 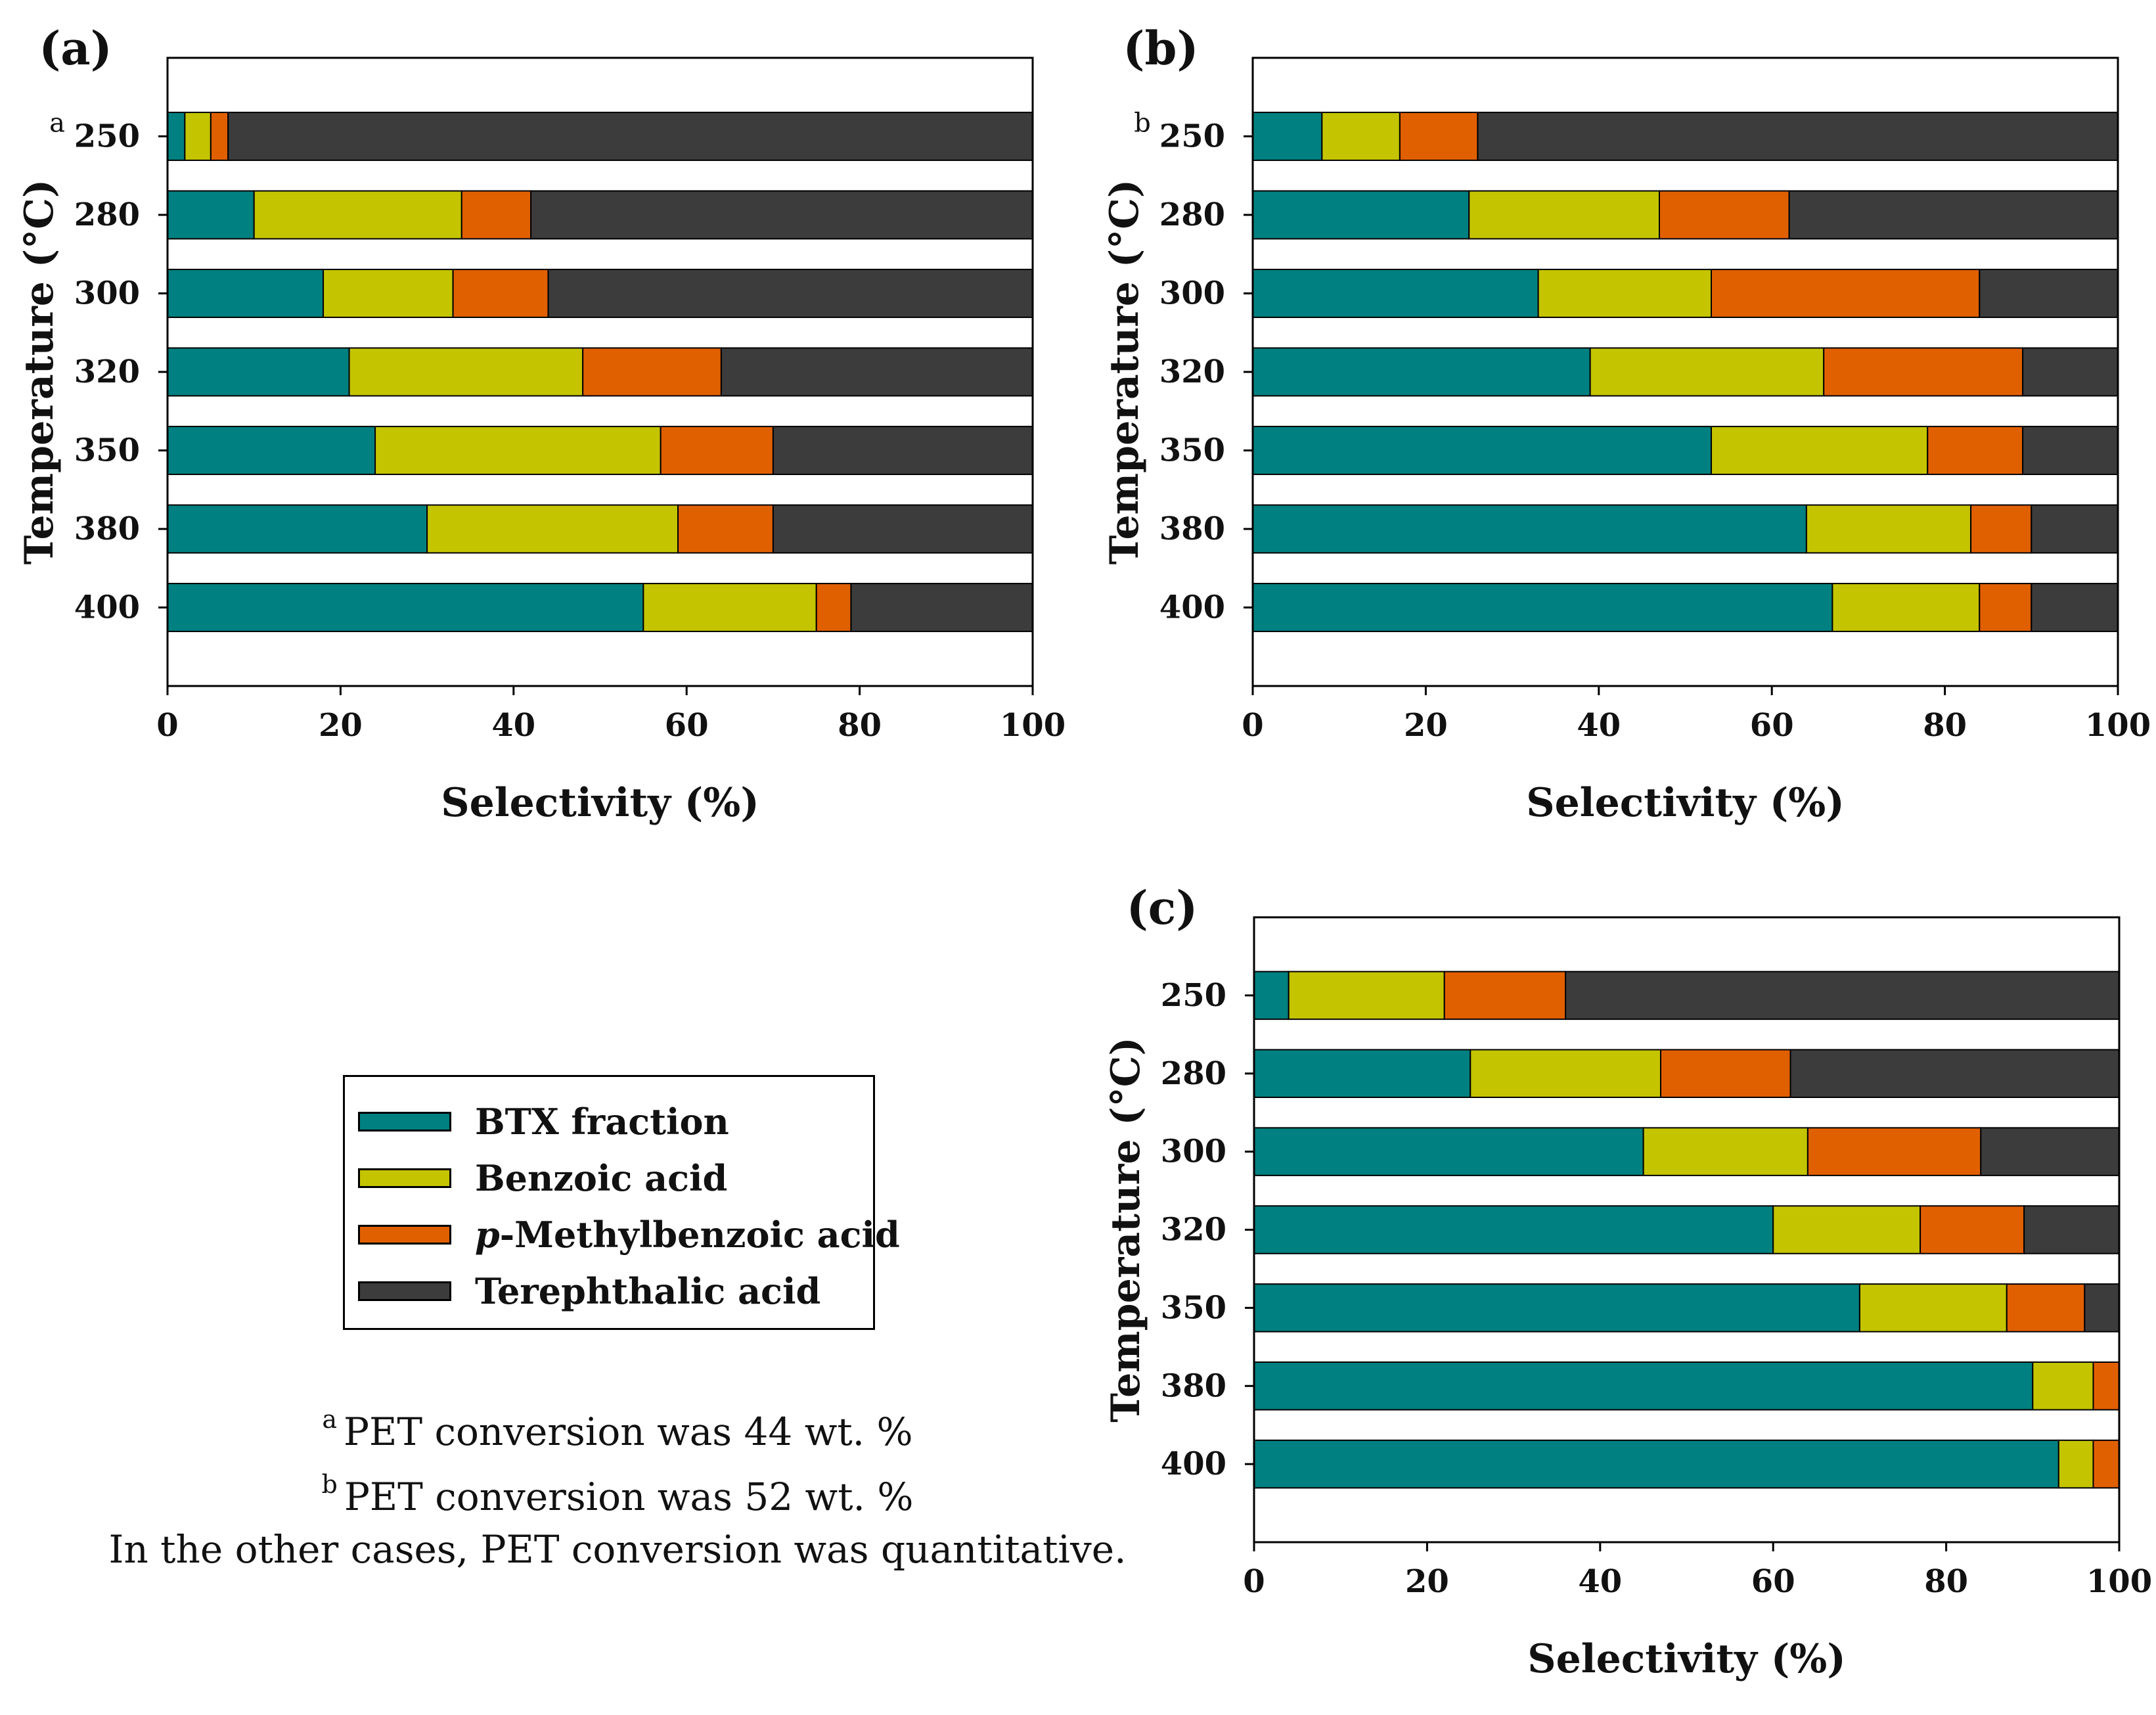 What do you see at coordinates (1953, 215) in the screenshot?
I see `bar-b-280-series3` at bounding box center [1953, 215].